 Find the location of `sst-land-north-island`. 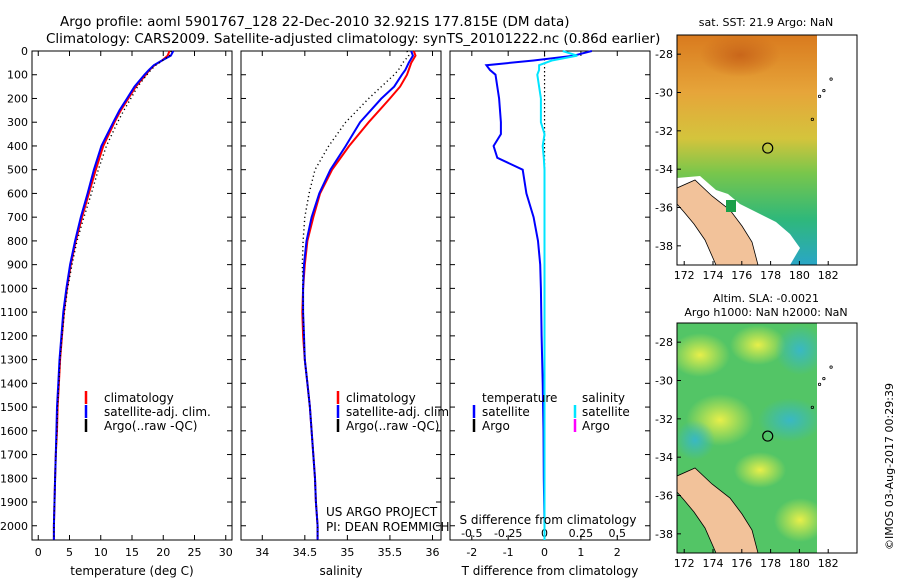

sst-land-north-island is located at coordinates (718, 222).